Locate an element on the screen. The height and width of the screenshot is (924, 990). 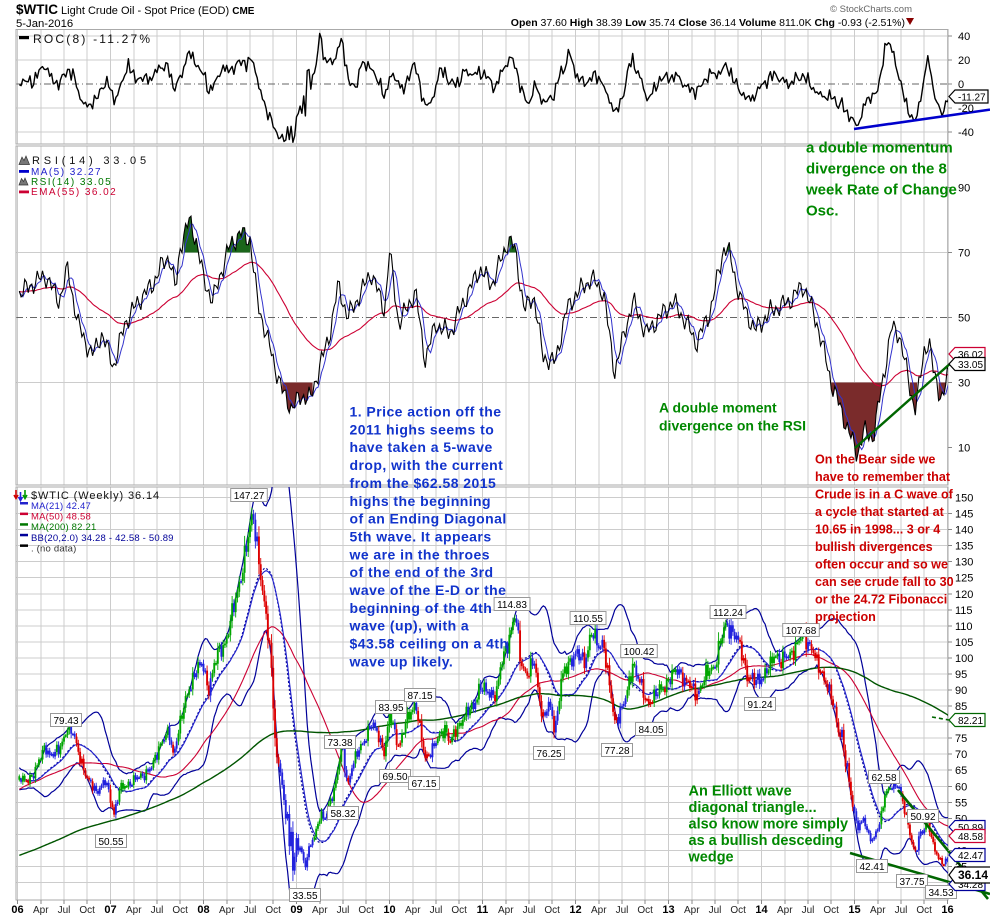
svg-text: 79.43 is located at coordinates (65, 721).